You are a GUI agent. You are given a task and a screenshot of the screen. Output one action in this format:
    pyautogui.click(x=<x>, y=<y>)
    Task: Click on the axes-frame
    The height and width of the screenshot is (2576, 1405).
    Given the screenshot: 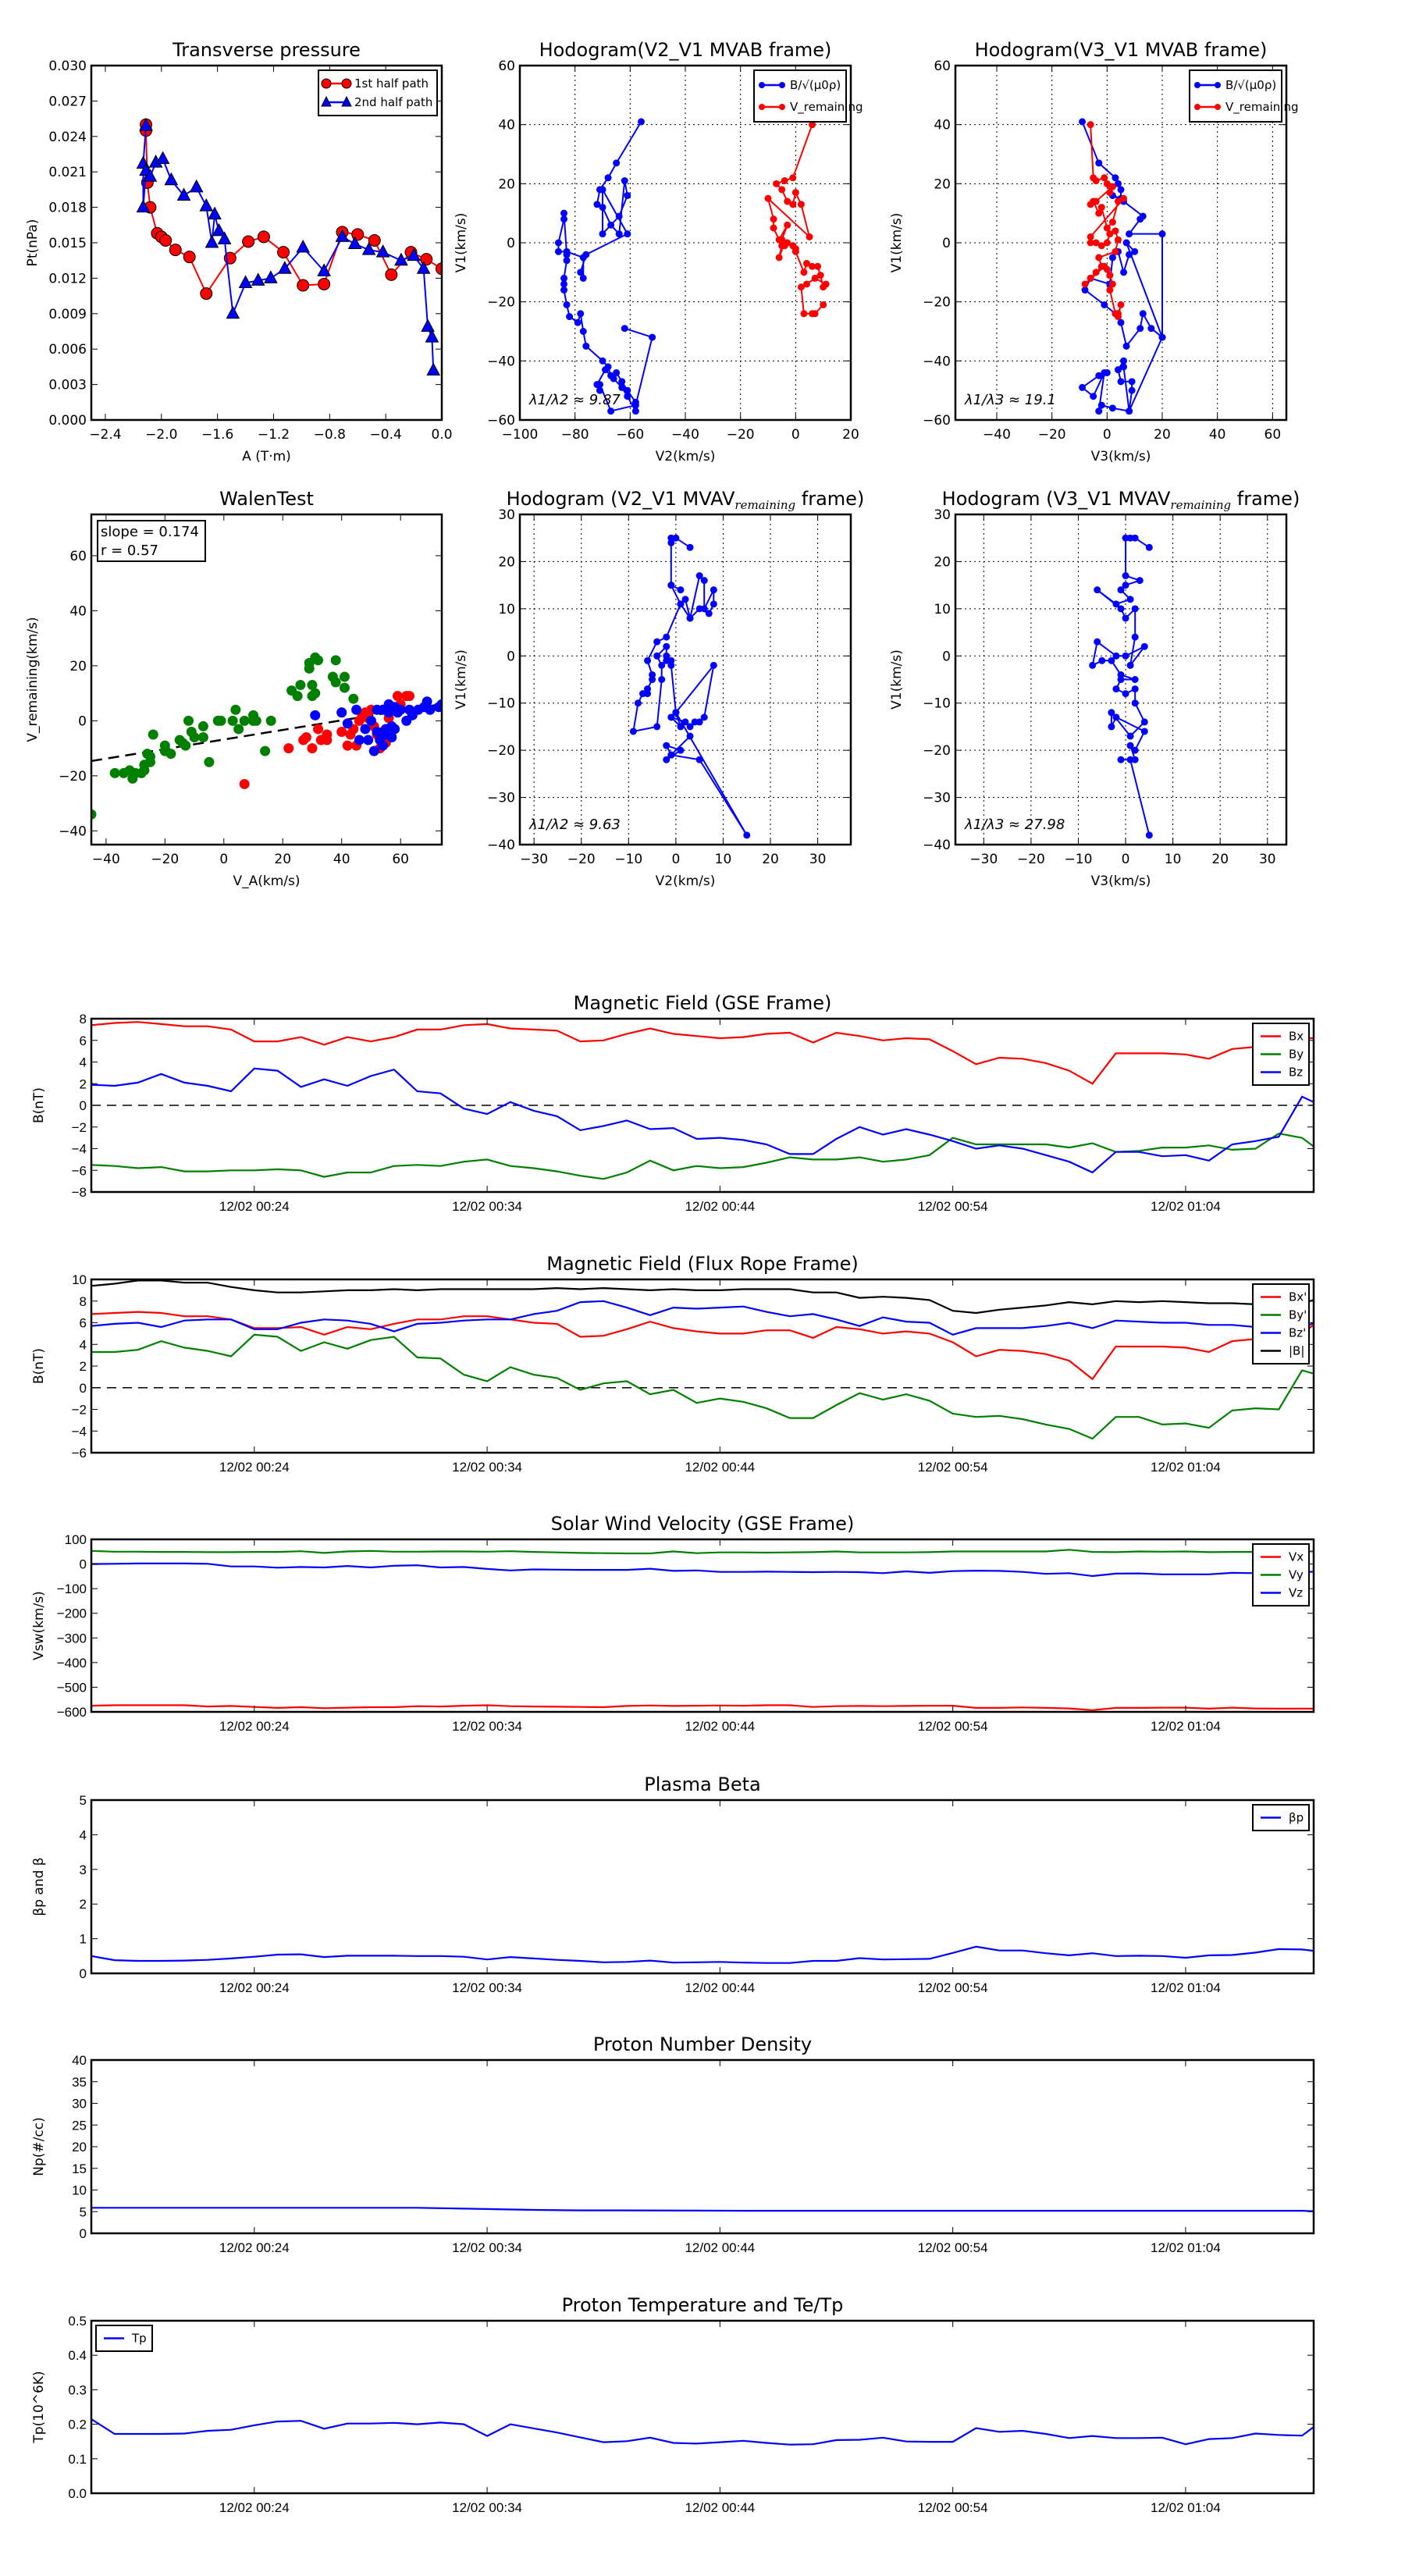 What is the action you would take?
    pyautogui.click(x=685, y=679)
    